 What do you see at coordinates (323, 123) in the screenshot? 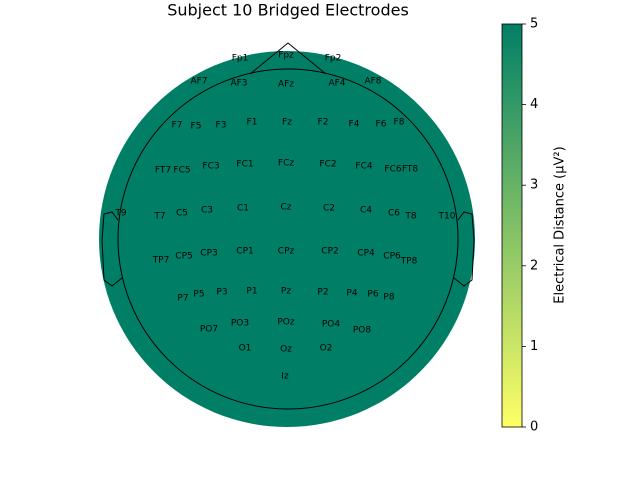
I see `electrode-label: F2` at bounding box center [323, 123].